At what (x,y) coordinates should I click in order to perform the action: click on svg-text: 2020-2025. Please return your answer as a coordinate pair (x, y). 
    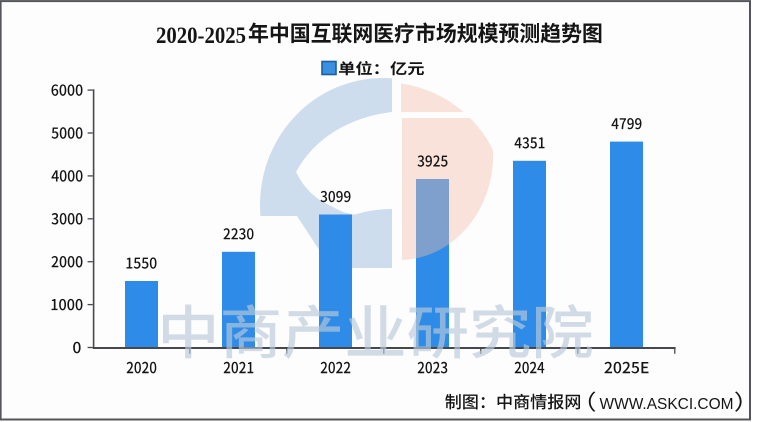
    Looking at the image, I should click on (201, 36).